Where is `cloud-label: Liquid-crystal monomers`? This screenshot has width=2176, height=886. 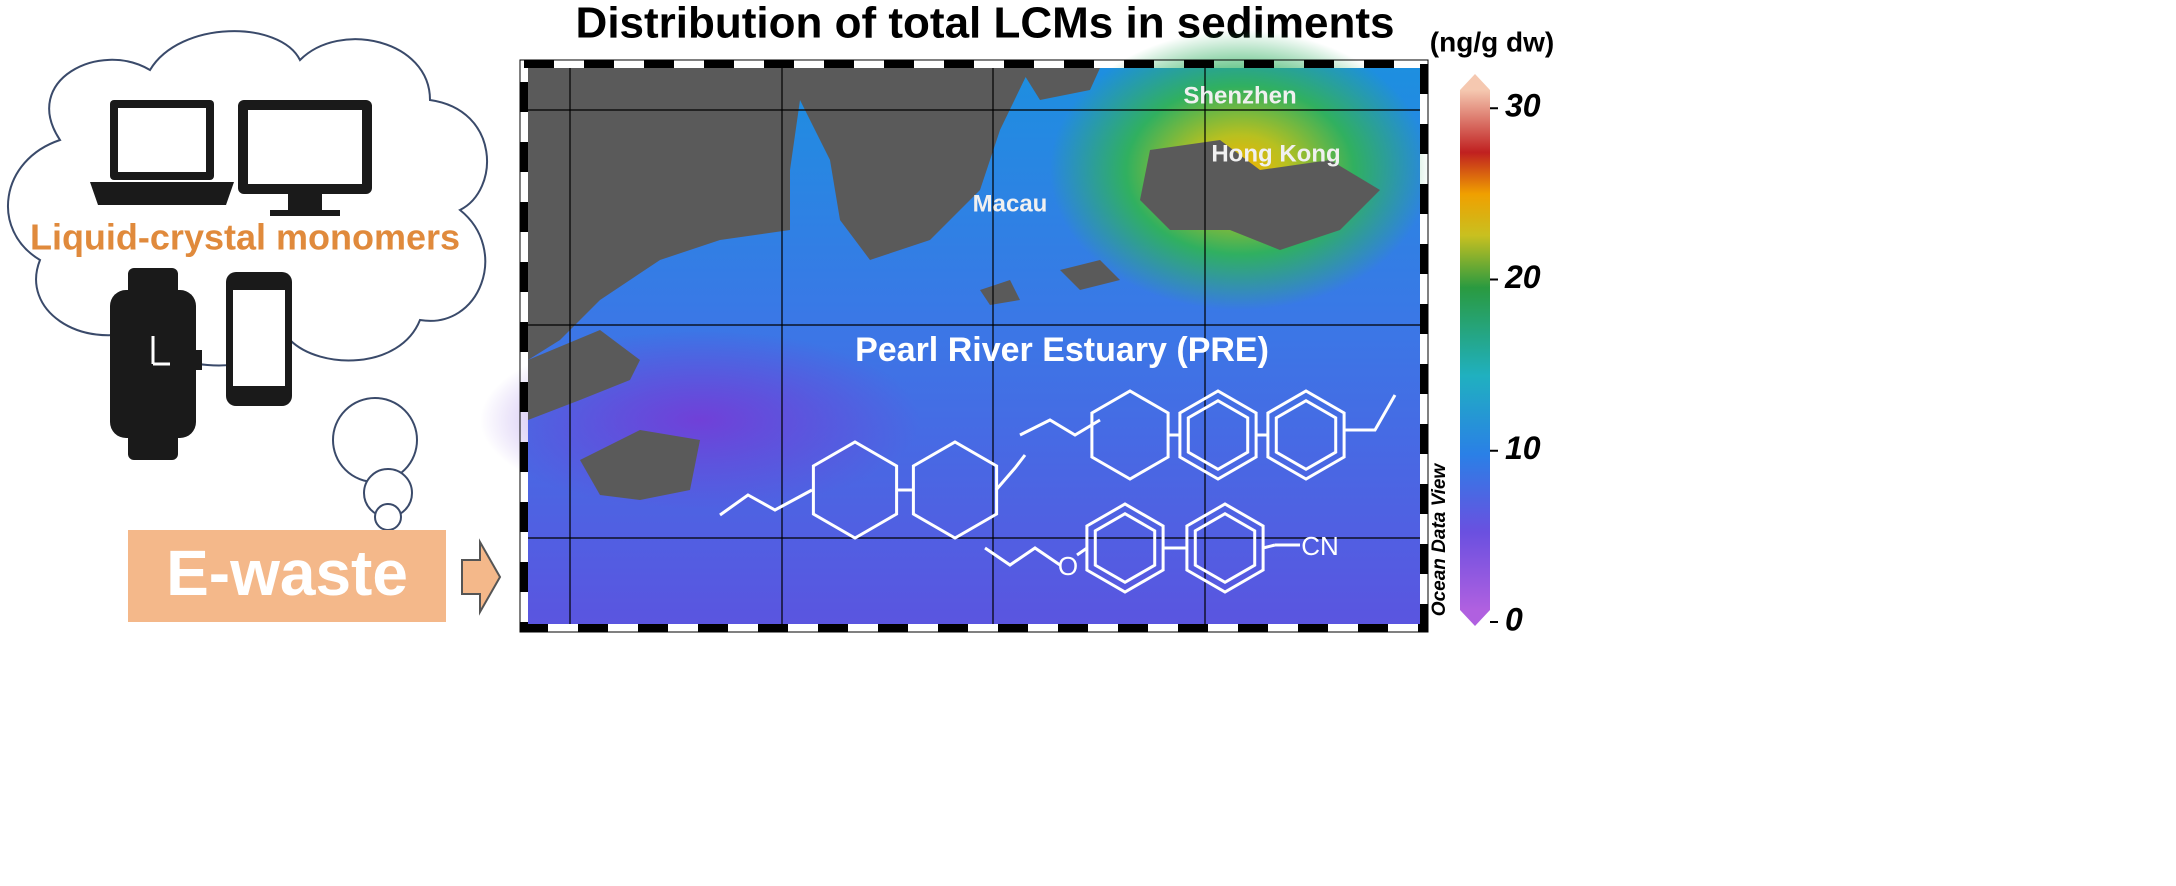 cloud-label: Liquid-crystal monomers is located at coordinates (245, 237).